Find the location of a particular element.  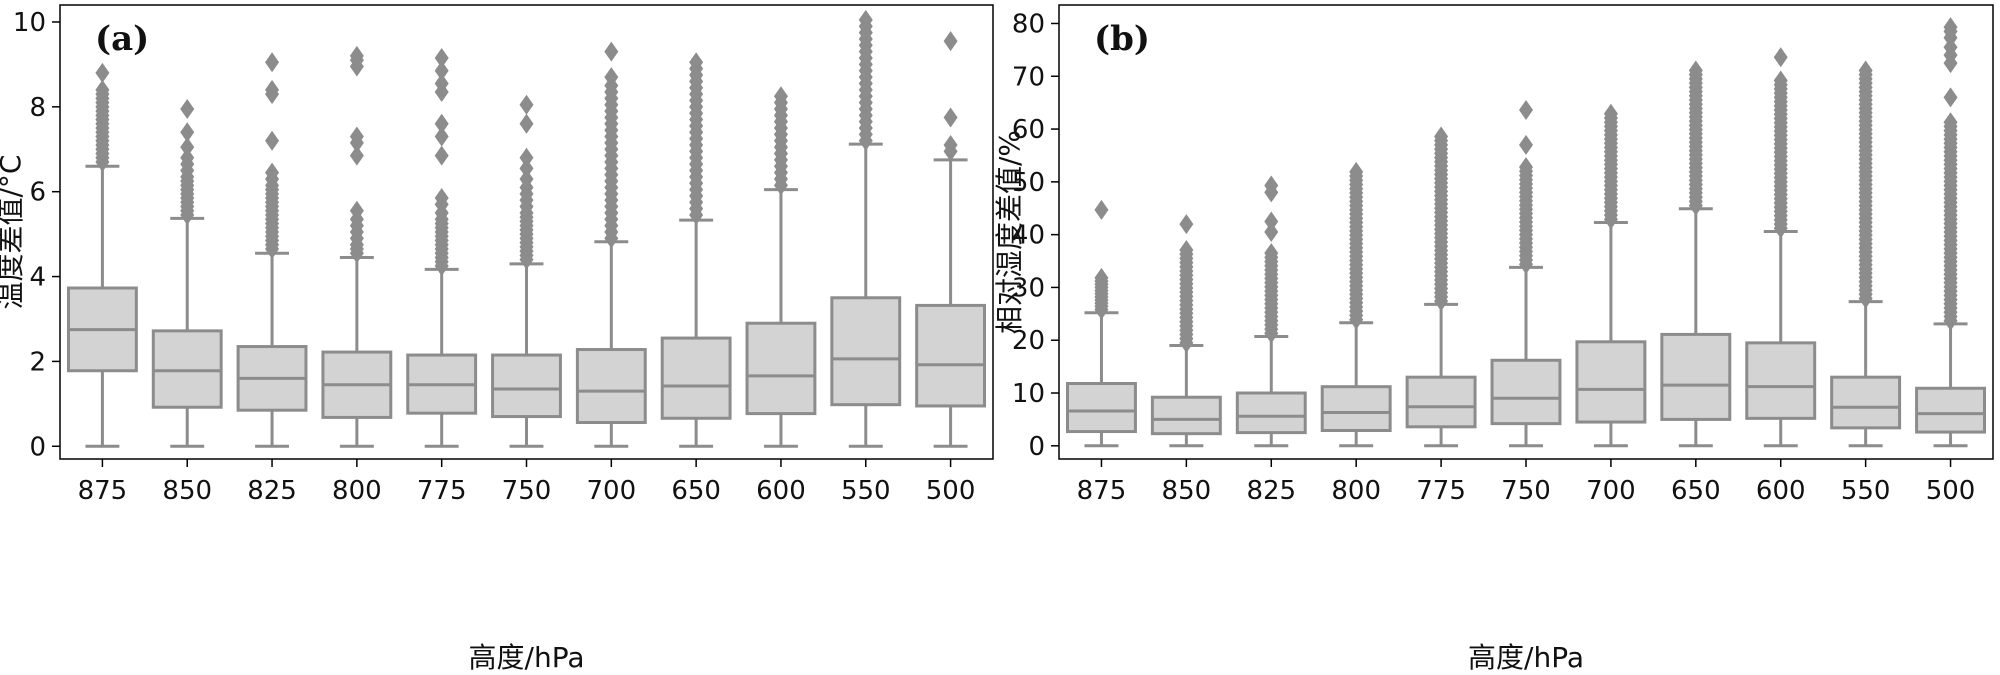

y-tick-label: 2 is located at coordinates (37, 362).